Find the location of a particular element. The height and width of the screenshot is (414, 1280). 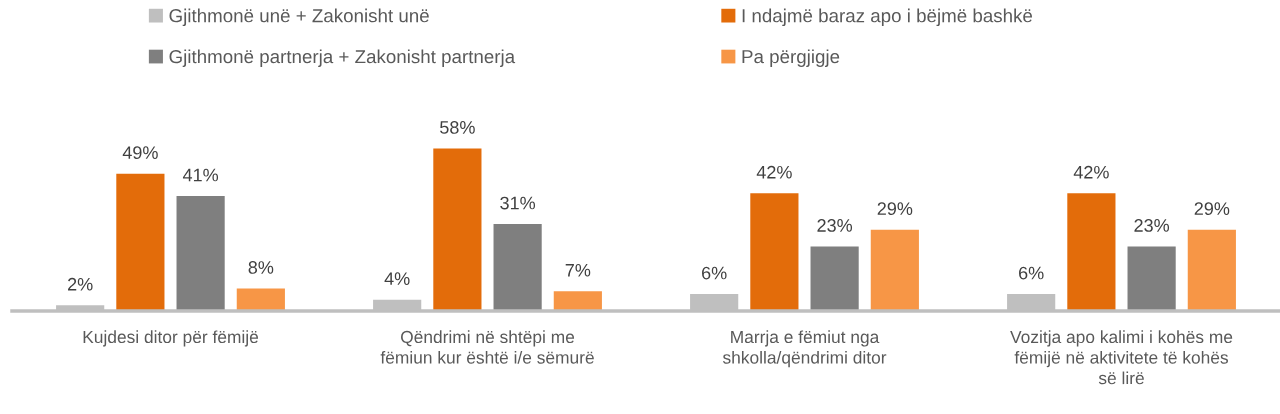

legend-label: Pa përgjigje is located at coordinates (791, 58).